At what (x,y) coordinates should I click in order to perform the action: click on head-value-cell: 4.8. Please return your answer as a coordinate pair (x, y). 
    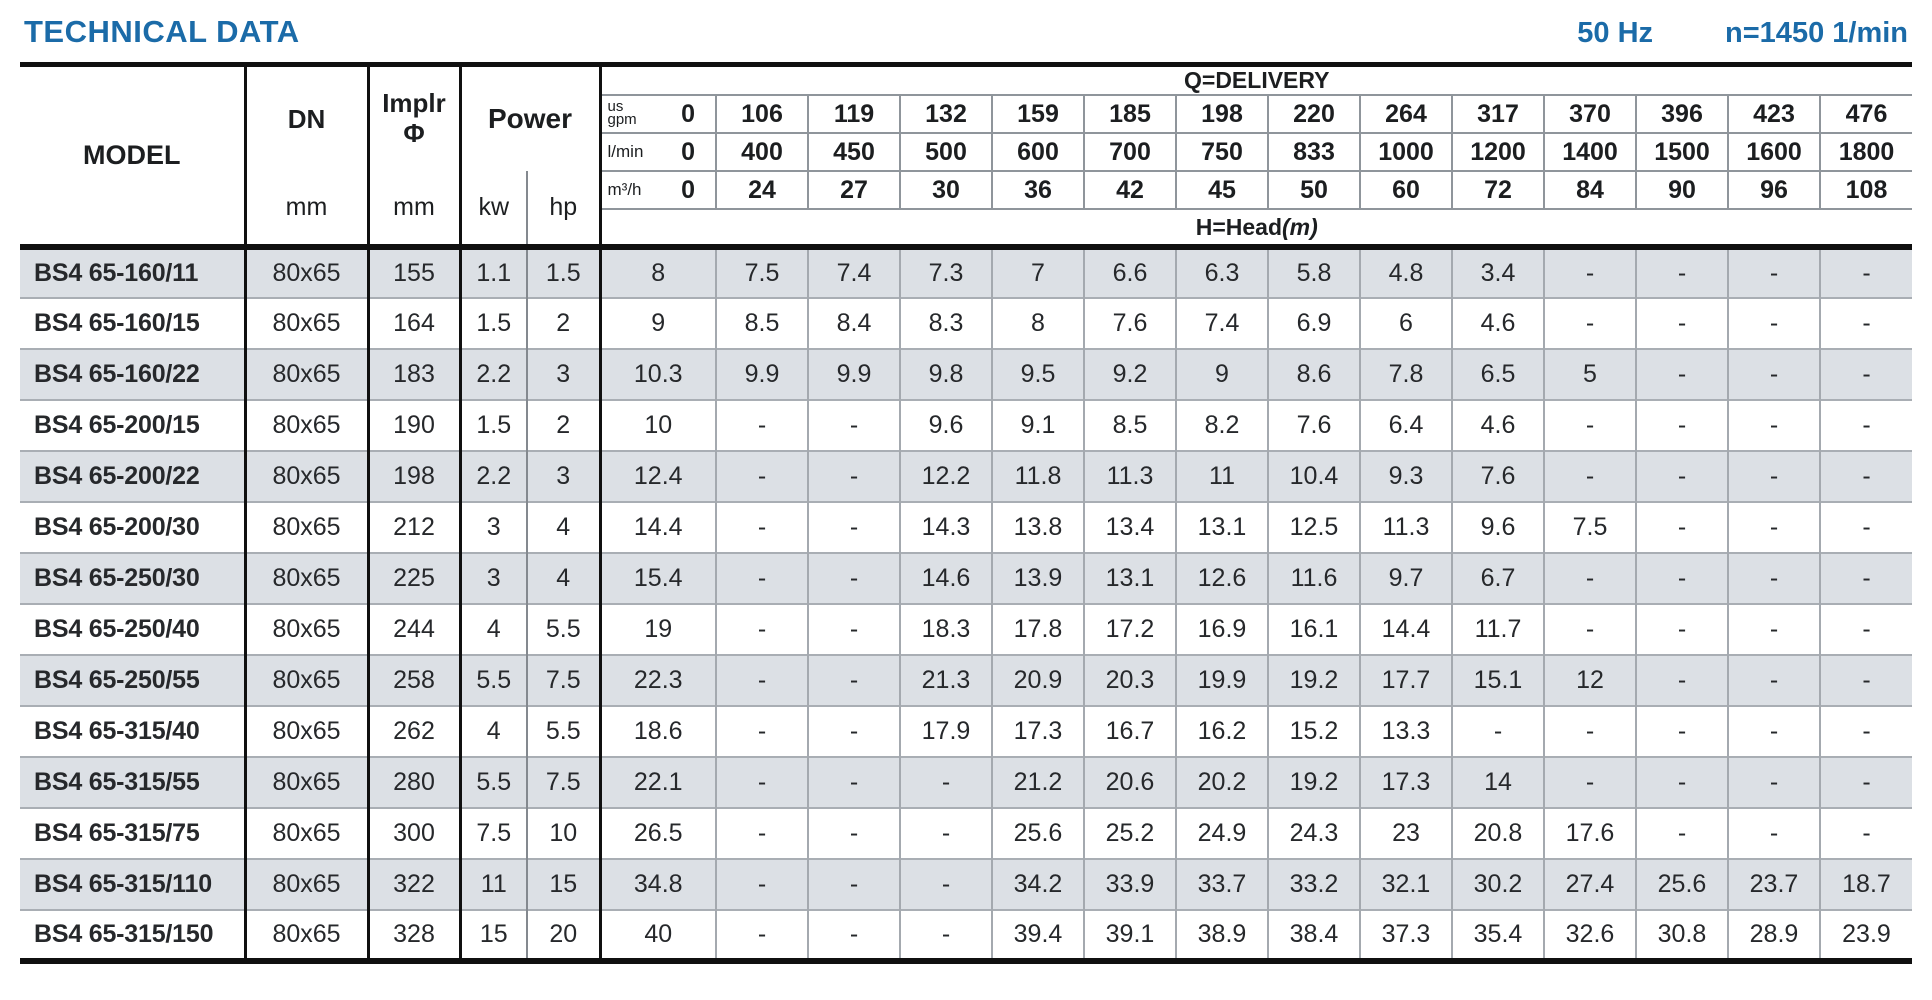
    Looking at the image, I should click on (1405, 272).